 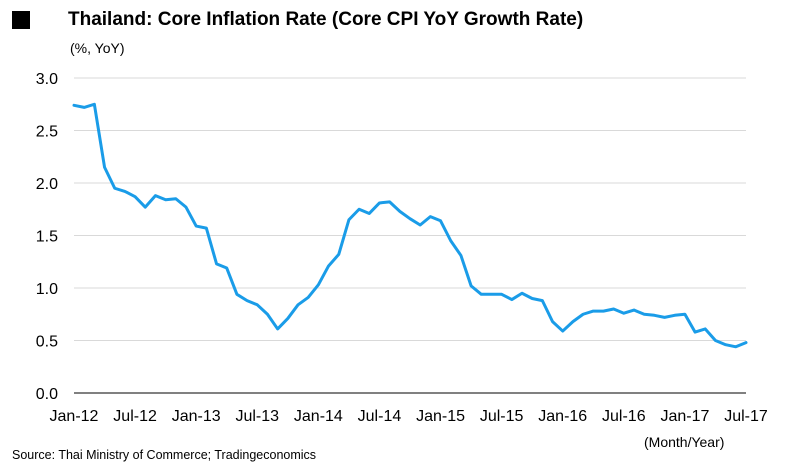 What do you see at coordinates (47, 289) in the screenshot?
I see `y-tick-label: 1.0` at bounding box center [47, 289].